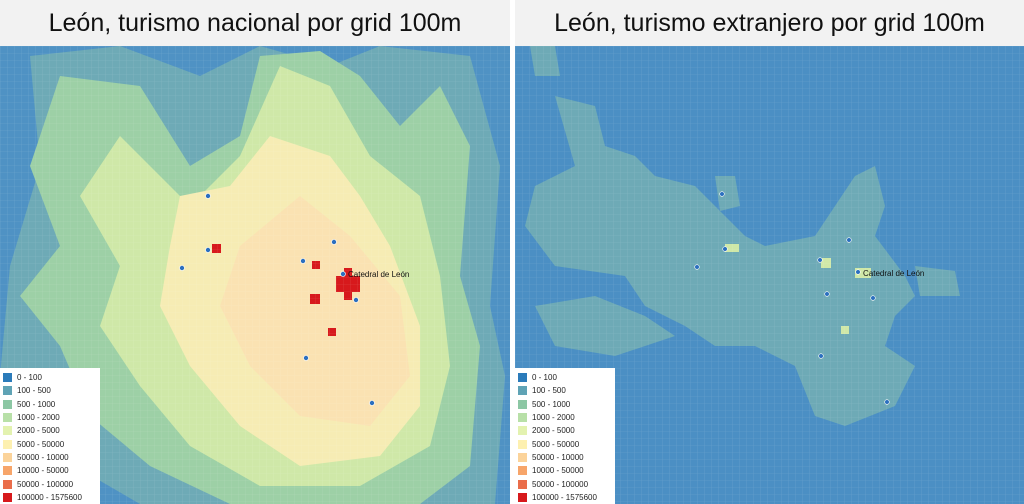  Describe the element at coordinates (255, 23) in the screenshot. I see `map-title: León, turismo nacional por grid 100m` at that location.